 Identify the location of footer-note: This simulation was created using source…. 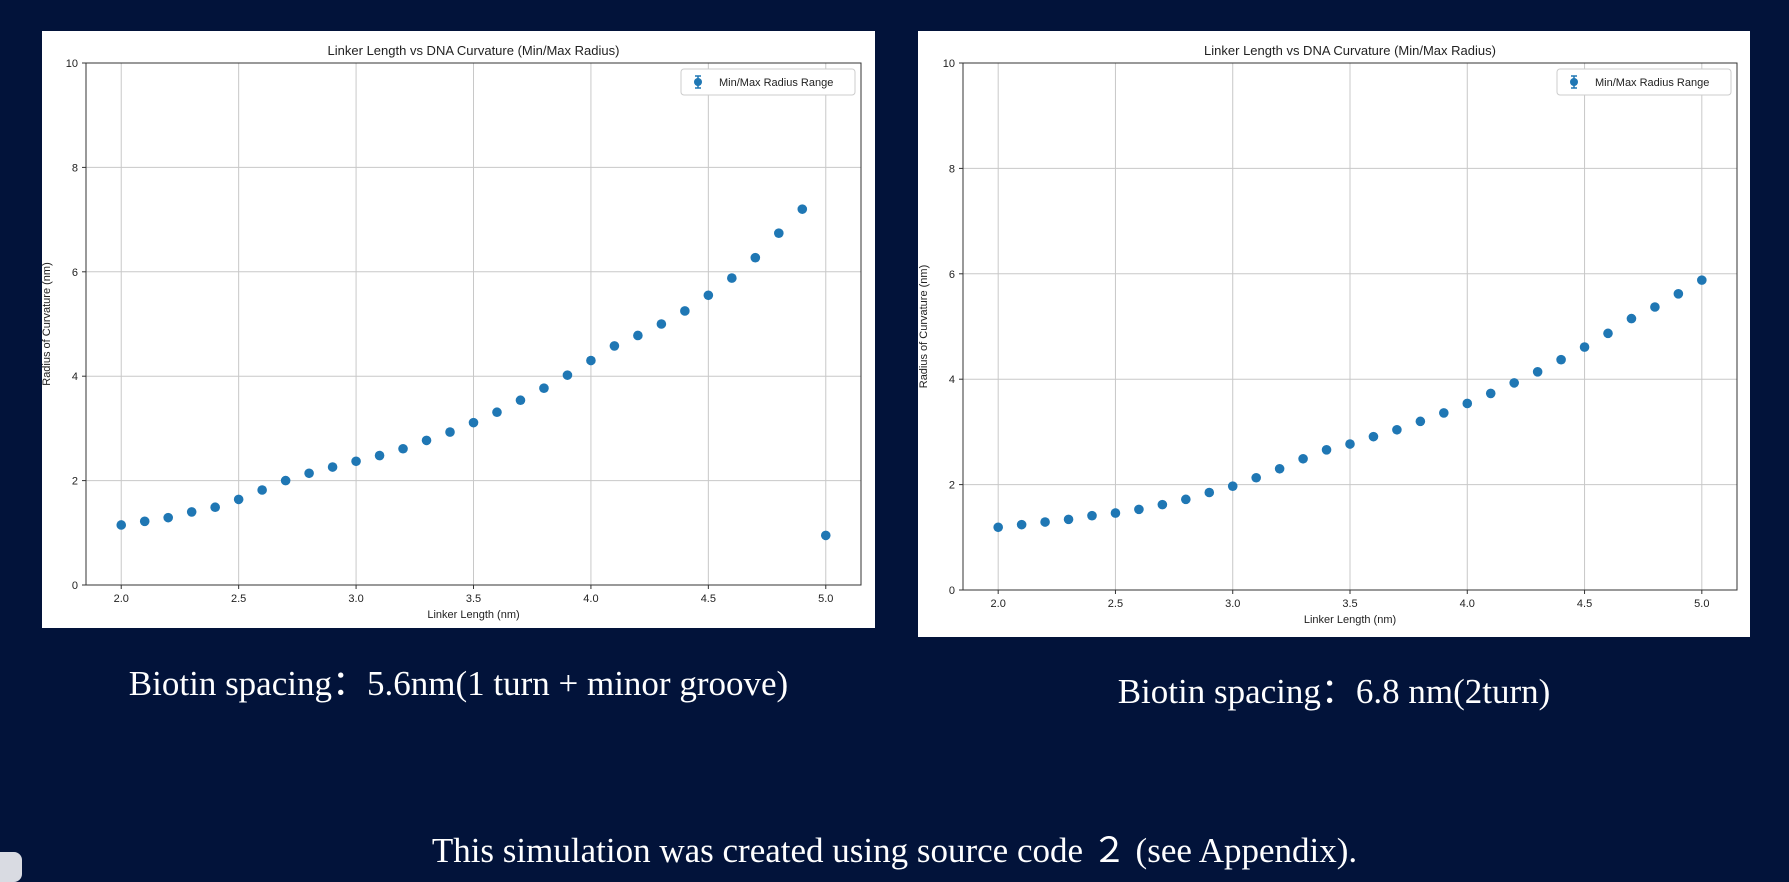
(894, 850).